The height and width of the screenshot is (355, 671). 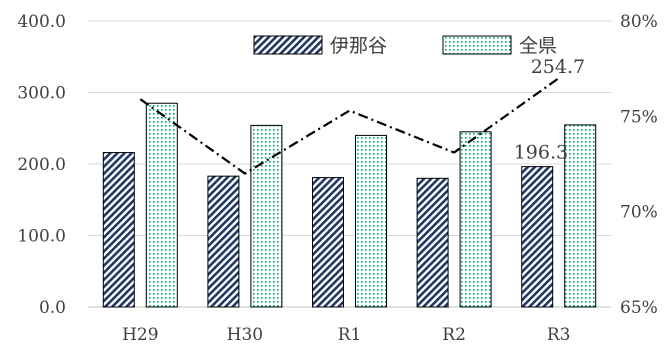 I want to click on data-label: 196.3, so click(x=541, y=153).